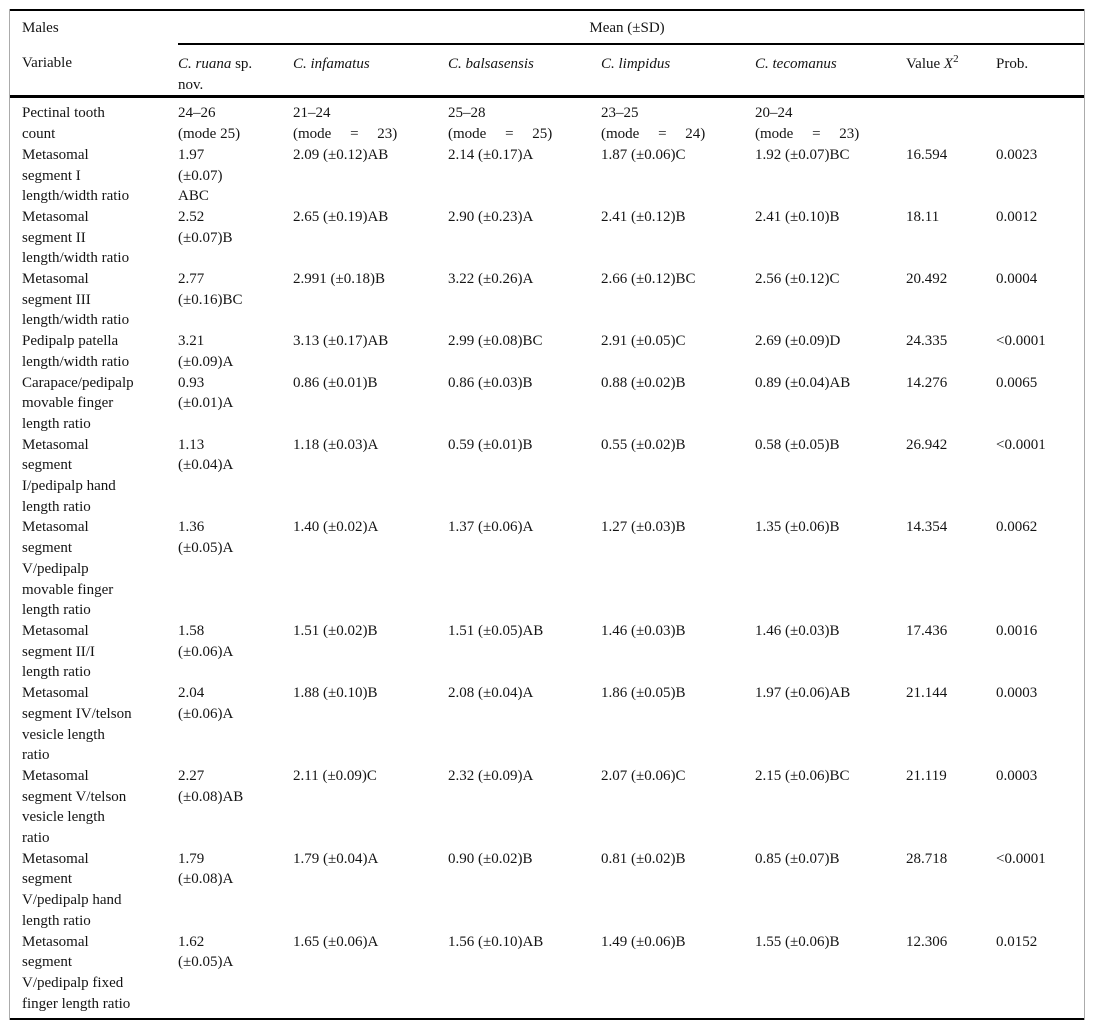 This screenshot has width=1094, height=1020. Describe the element at coordinates (209, 124) in the screenshot. I see `value-cell: 24–26 (mode 25)` at that location.